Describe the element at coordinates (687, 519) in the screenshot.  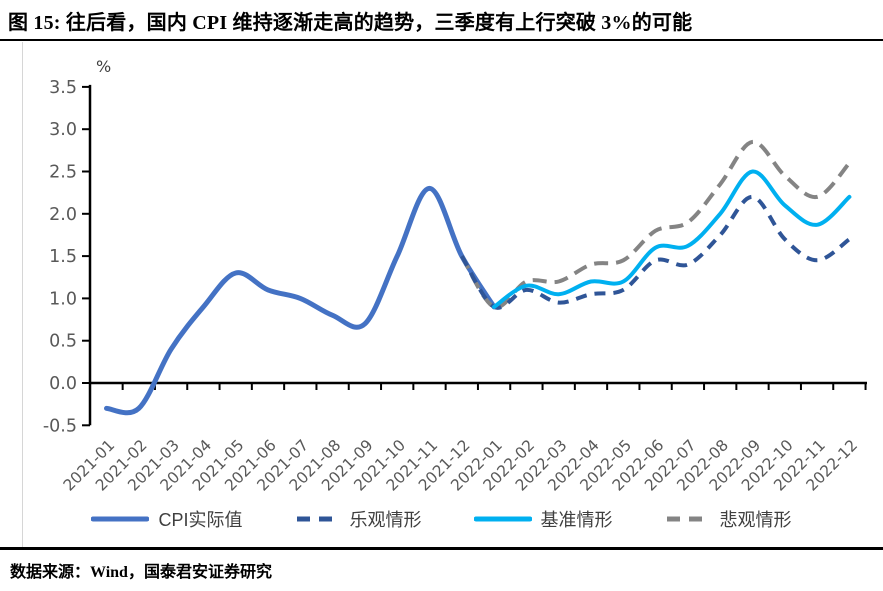
I see `legend-swatch-pessimistic` at that location.